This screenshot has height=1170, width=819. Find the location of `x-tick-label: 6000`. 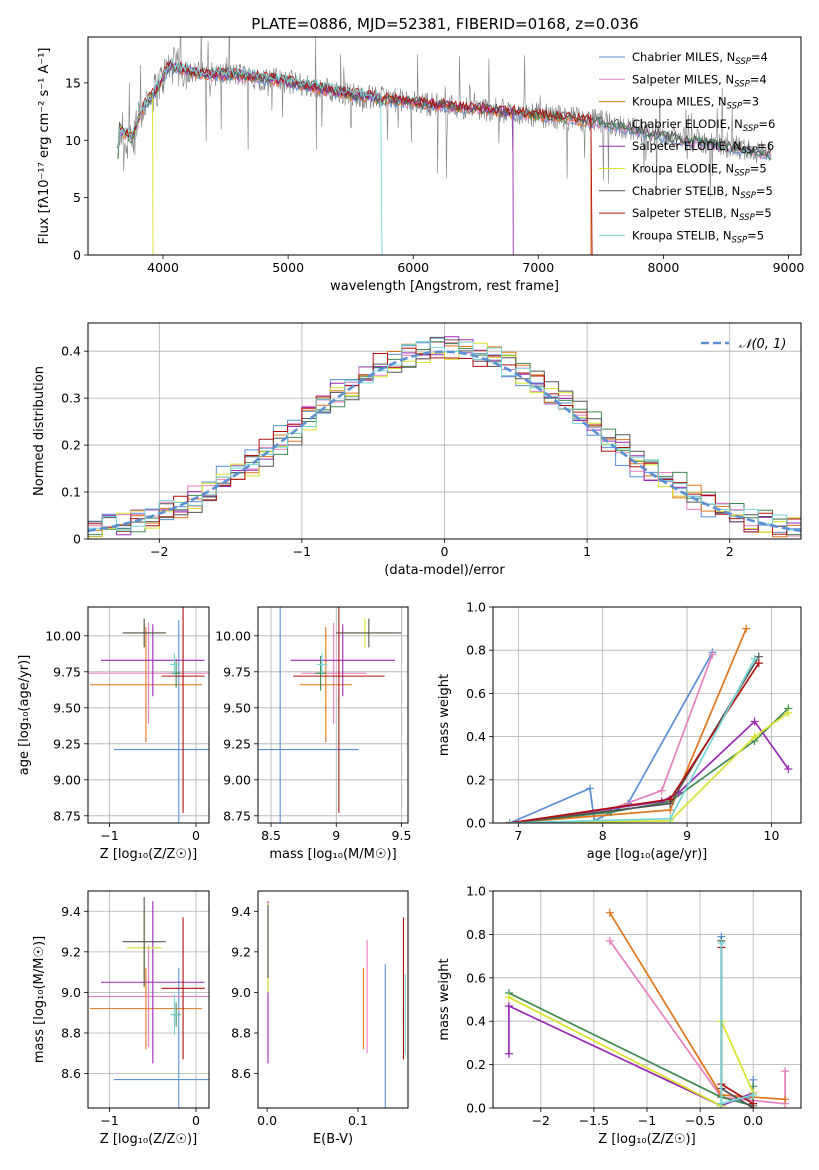

x-tick-label: 6000 is located at coordinates (413, 267).